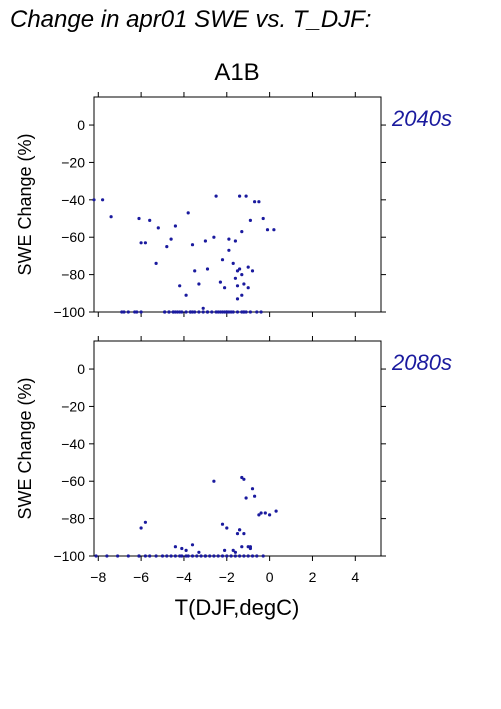 Image resolution: width=501 pixels, height=709 pixels. I want to click on figure-title: Change in apr01 SWE vs. T_DJF:, so click(190, 19).